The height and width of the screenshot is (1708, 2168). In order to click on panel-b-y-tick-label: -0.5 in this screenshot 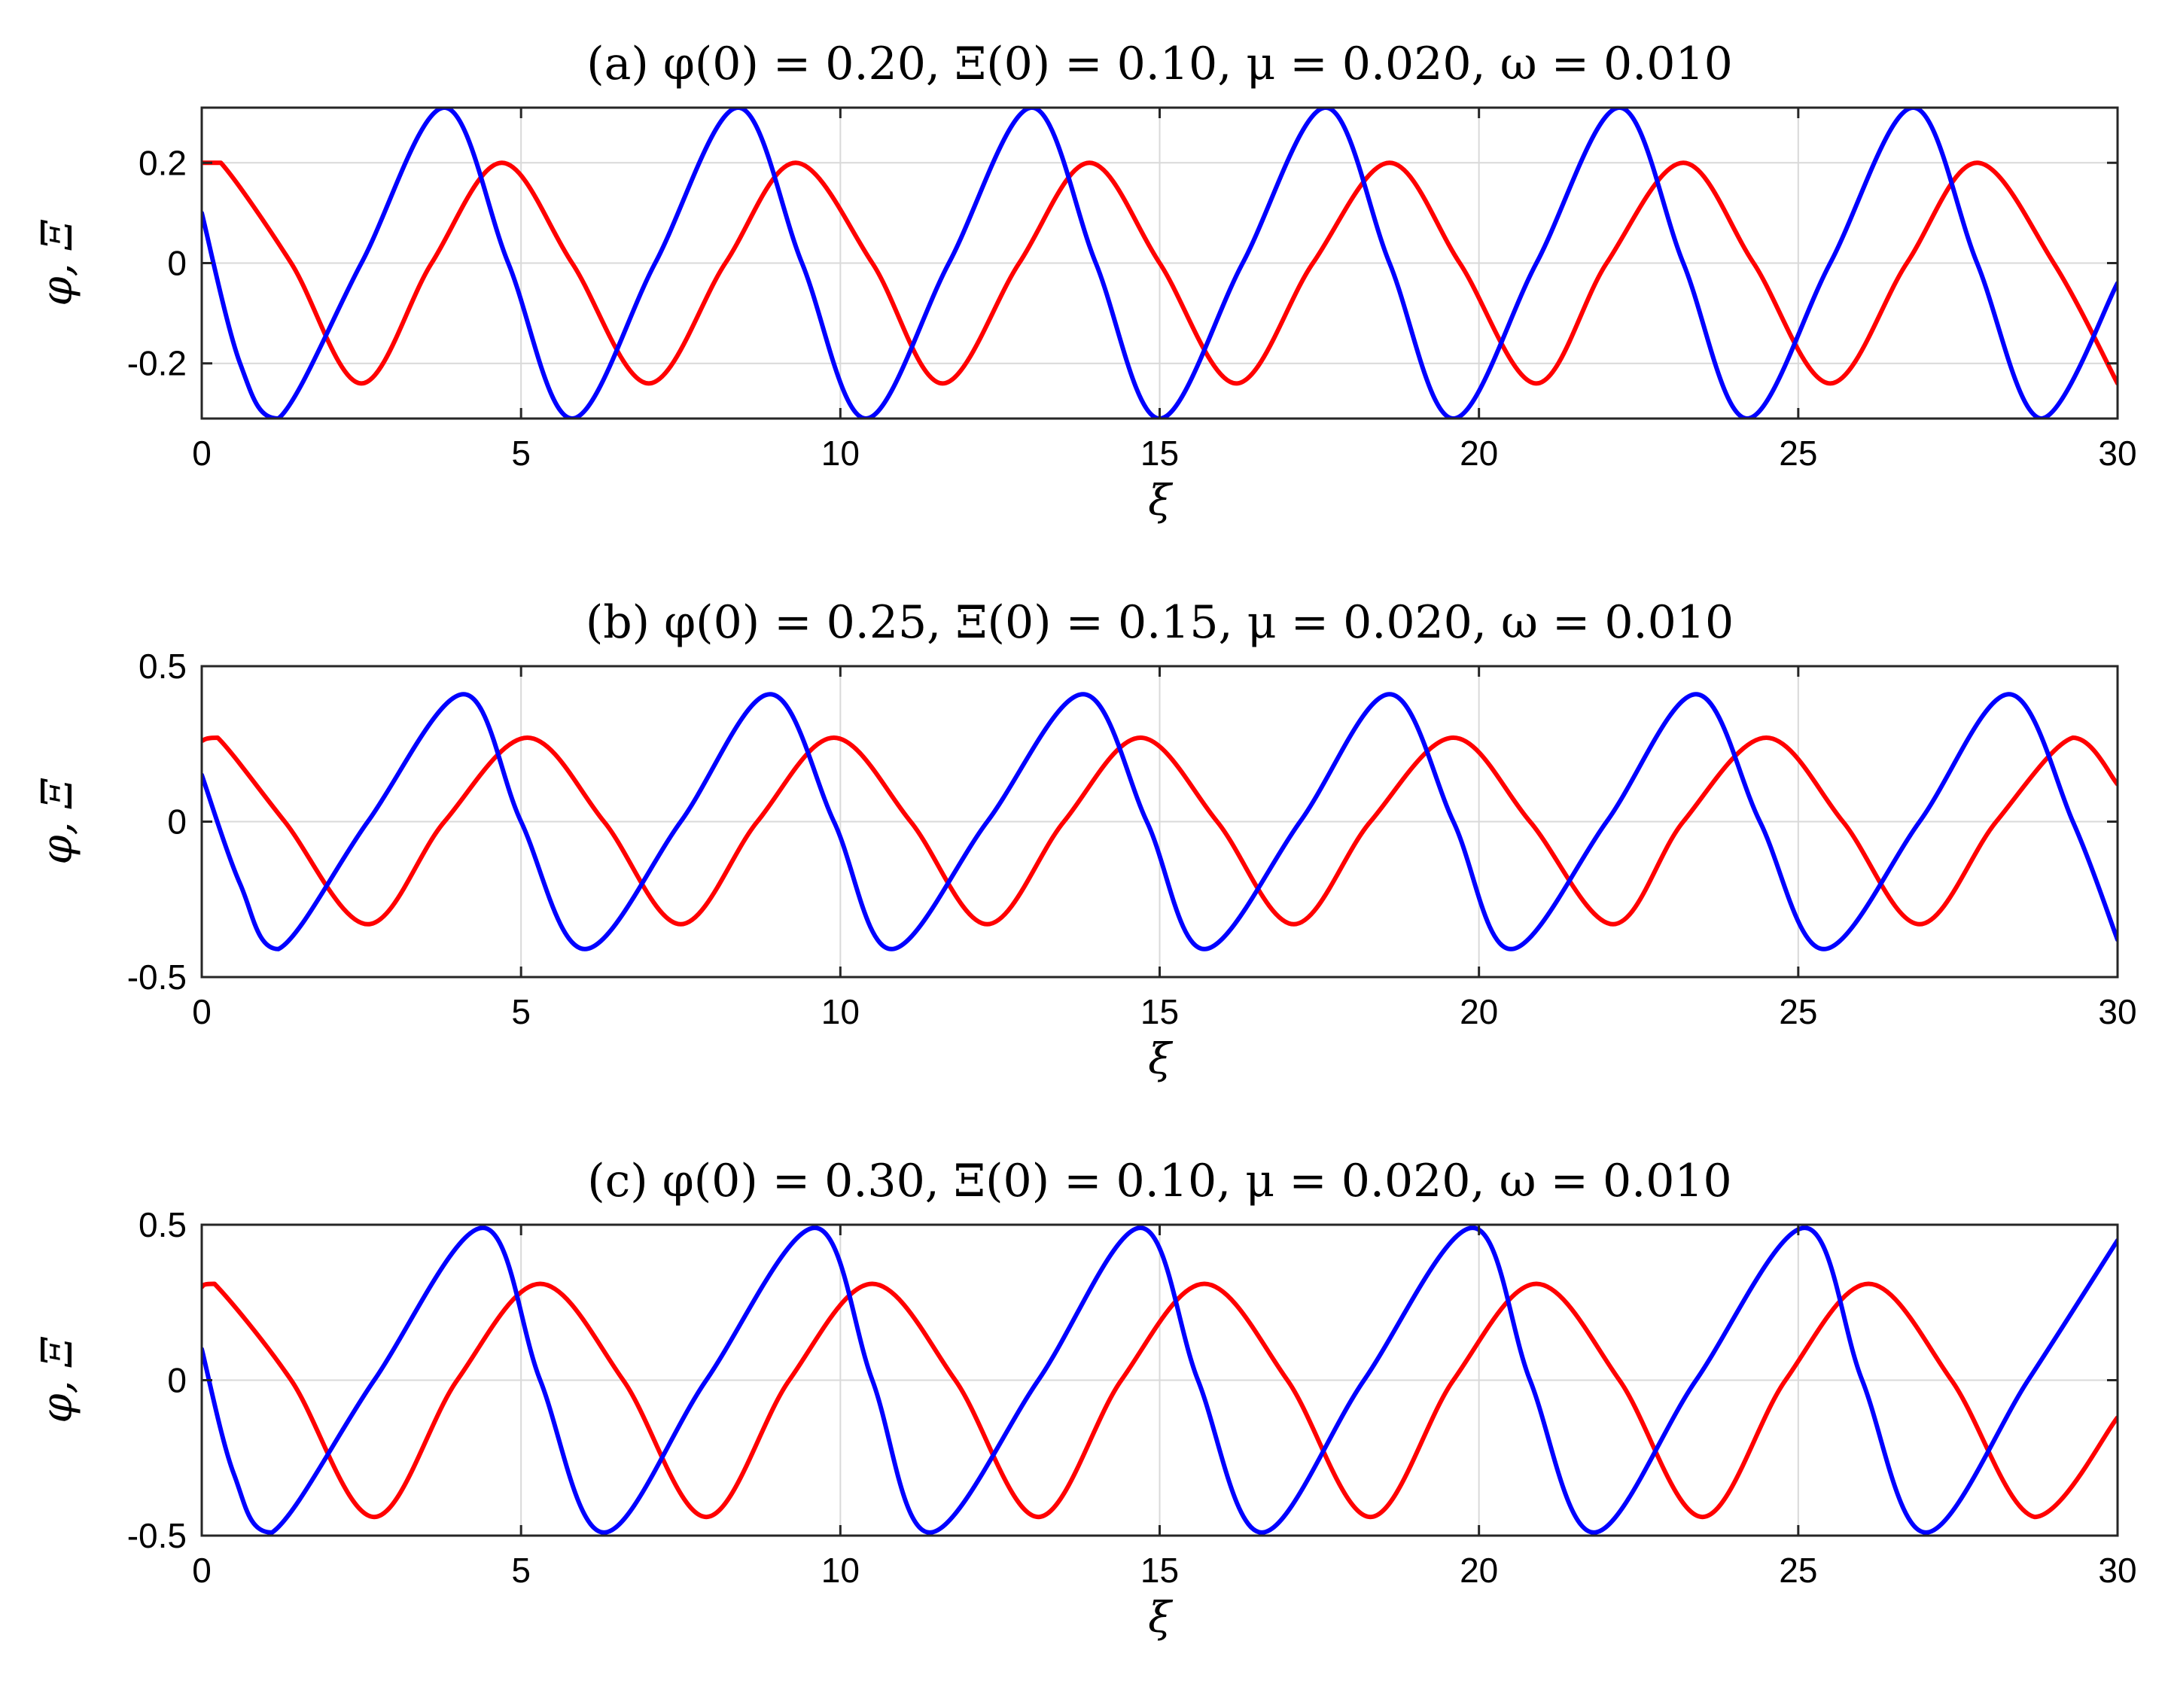, I will do `click(157, 977)`.